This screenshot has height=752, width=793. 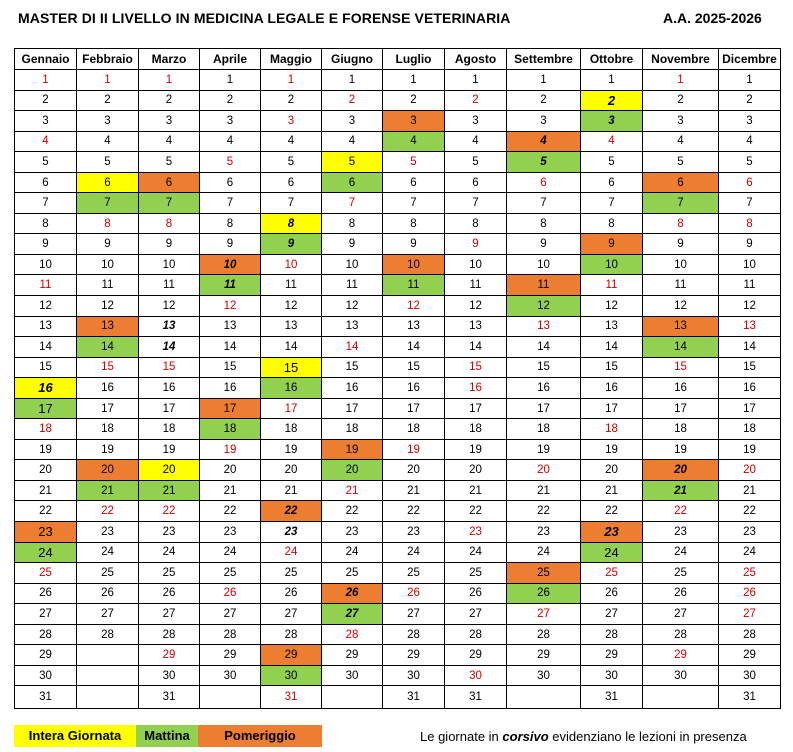 I want to click on day-row: 29 29 29 29 29 29 29 29 29 29 29, so click(x=397, y=655).